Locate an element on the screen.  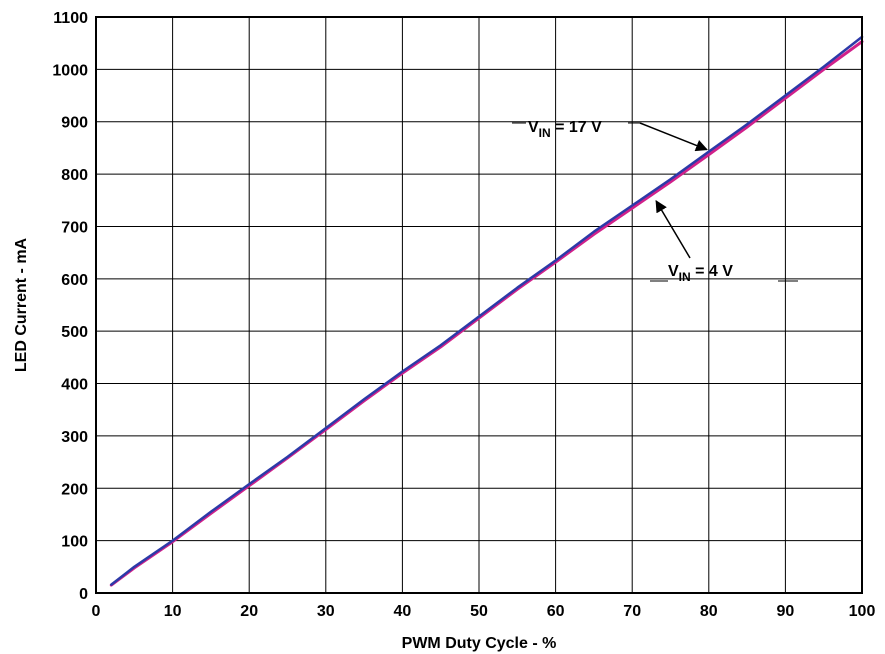
y-tick-label: 800 is located at coordinates (74, 175).